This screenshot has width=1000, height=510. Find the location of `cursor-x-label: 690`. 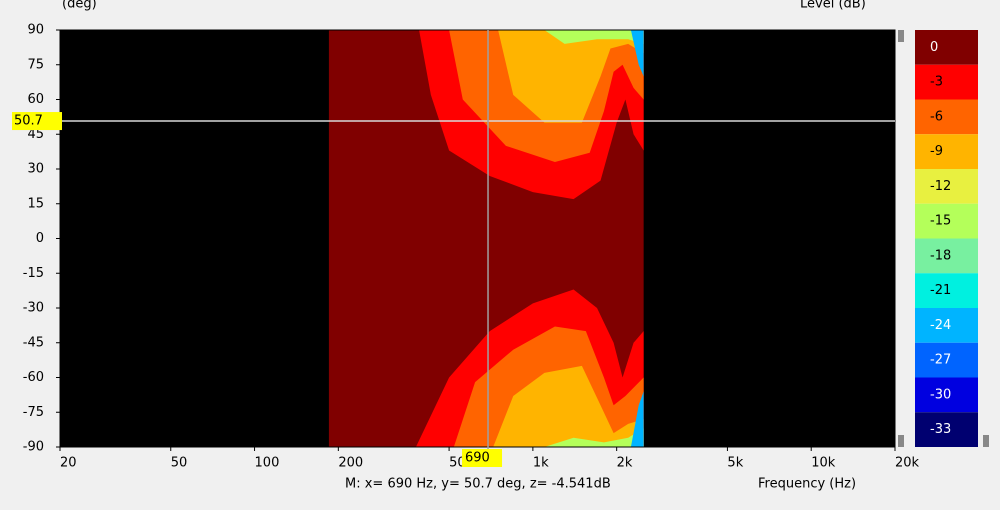

cursor-x-label: 690 is located at coordinates (477, 458).